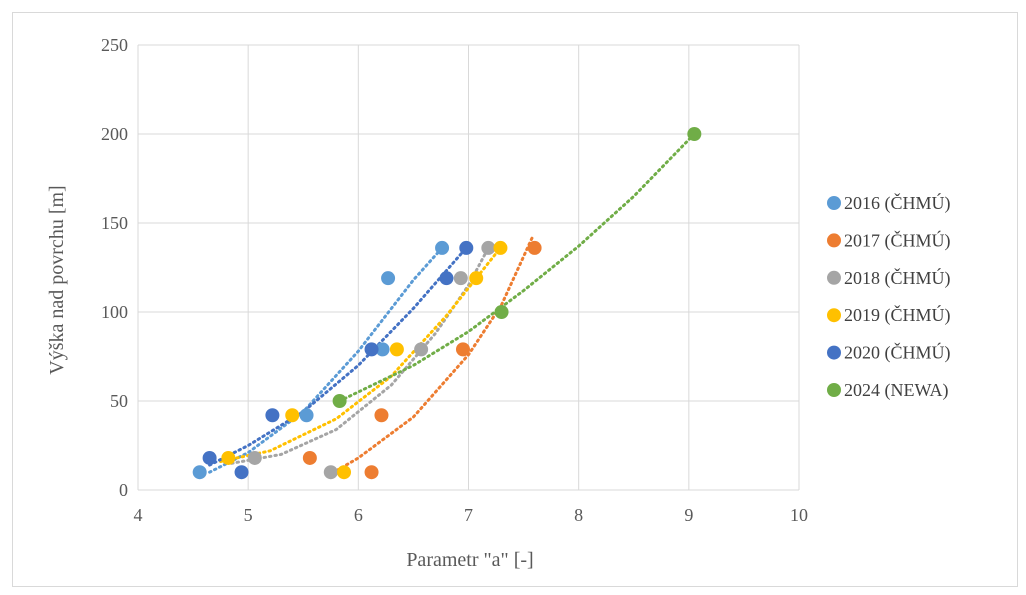  Describe the element at coordinates (119, 401) in the screenshot. I see `y-tick-label: 50` at that location.